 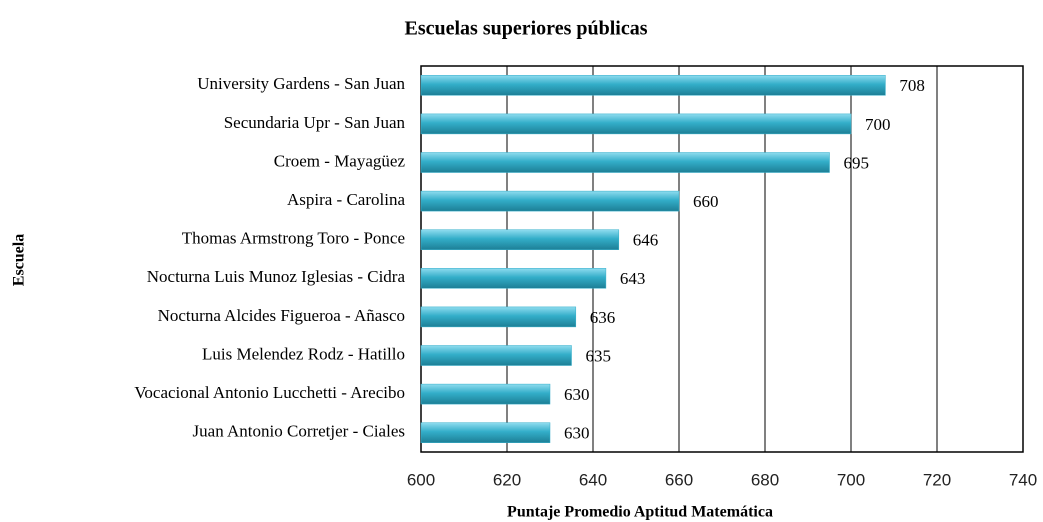 I want to click on y-tick-label: Vocacional Antonio Lucchetti - Arecibo, so click(x=269, y=392).